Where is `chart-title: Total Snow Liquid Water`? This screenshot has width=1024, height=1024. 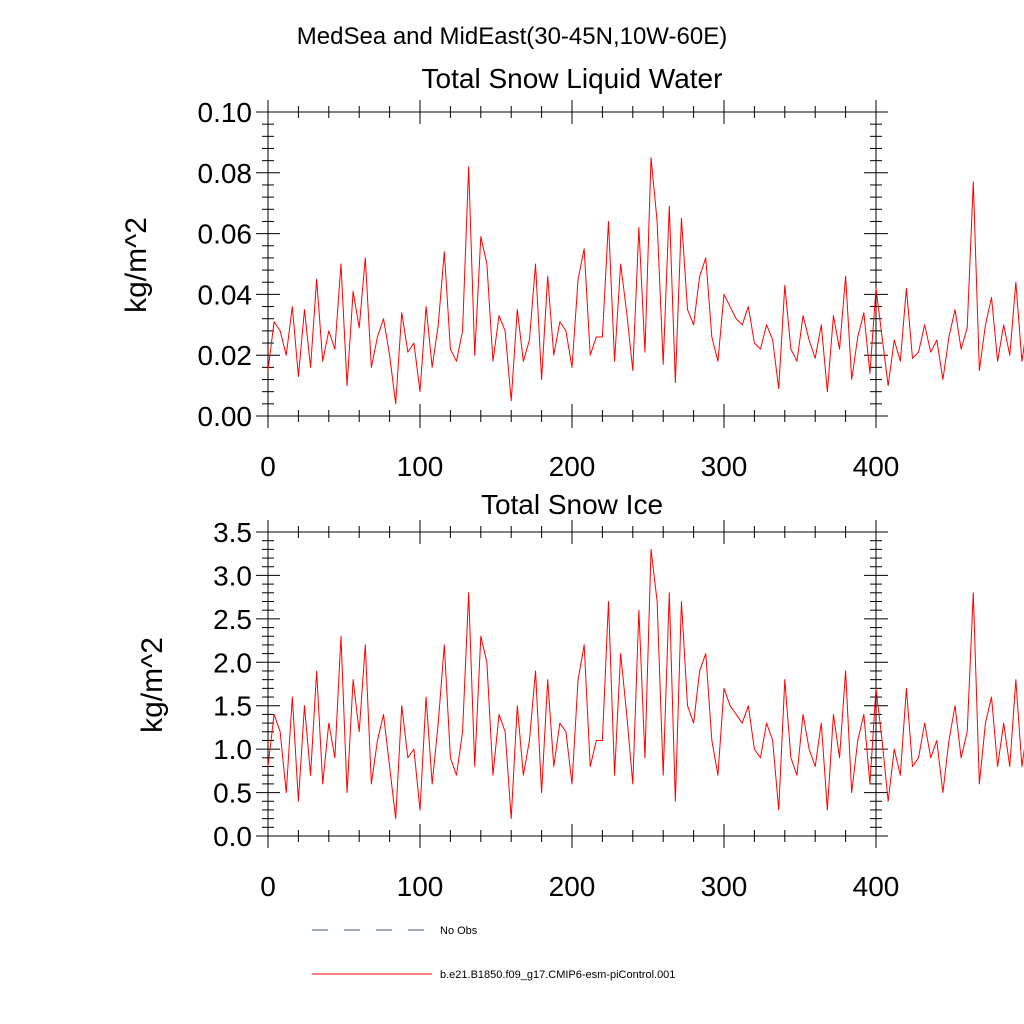
chart-title: Total Snow Liquid Water is located at coordinates (572, 78).